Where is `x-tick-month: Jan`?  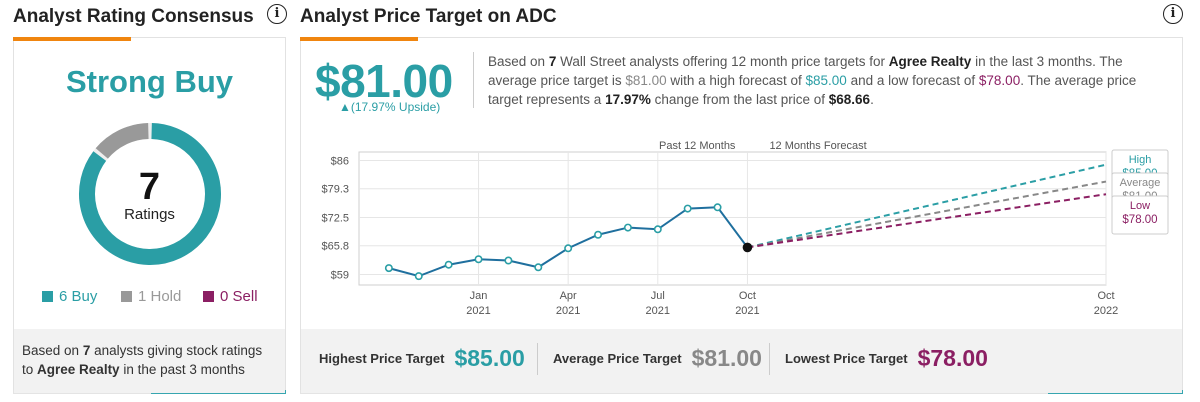
x-tick-month: Jan is located at coordinates (479, 296).